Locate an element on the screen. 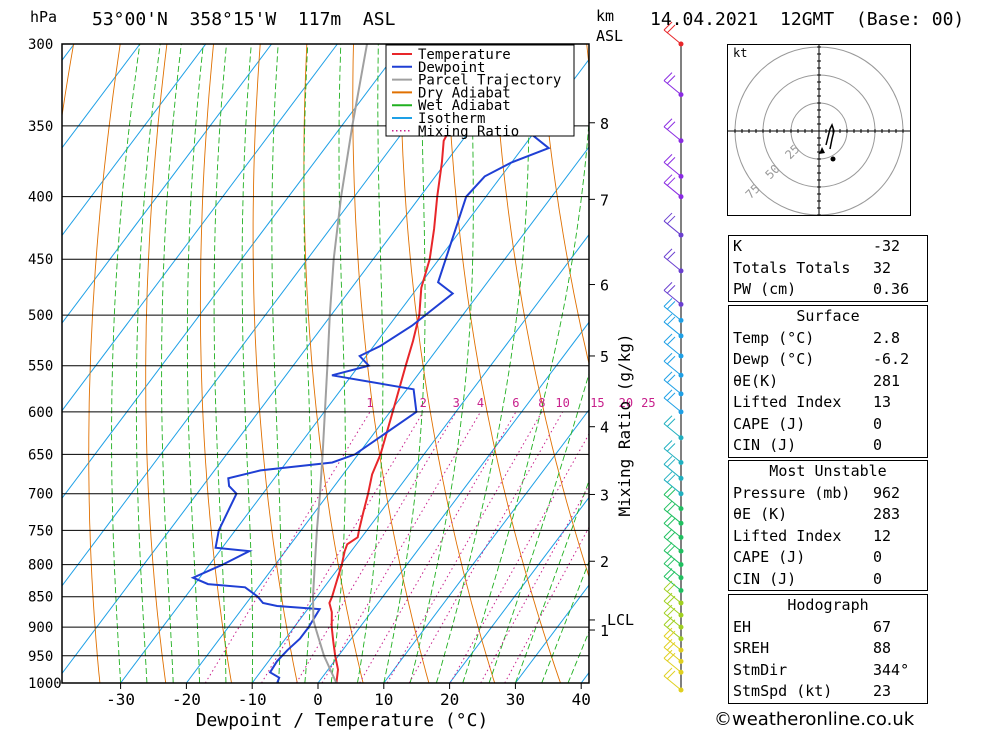  x-axis-label: Dewpoint / Temperature (°C) is located at coordinates (342, 720).